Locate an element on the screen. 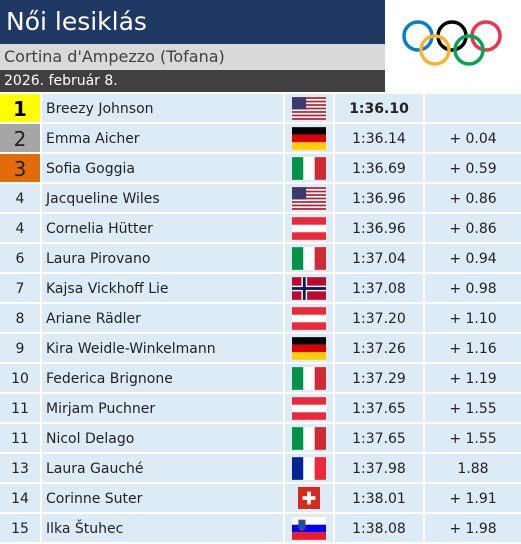 Image resolution: width=521 pixels, height=544 pixels. athlete-name: Federica Brignone is located at coordinates (163, 379).